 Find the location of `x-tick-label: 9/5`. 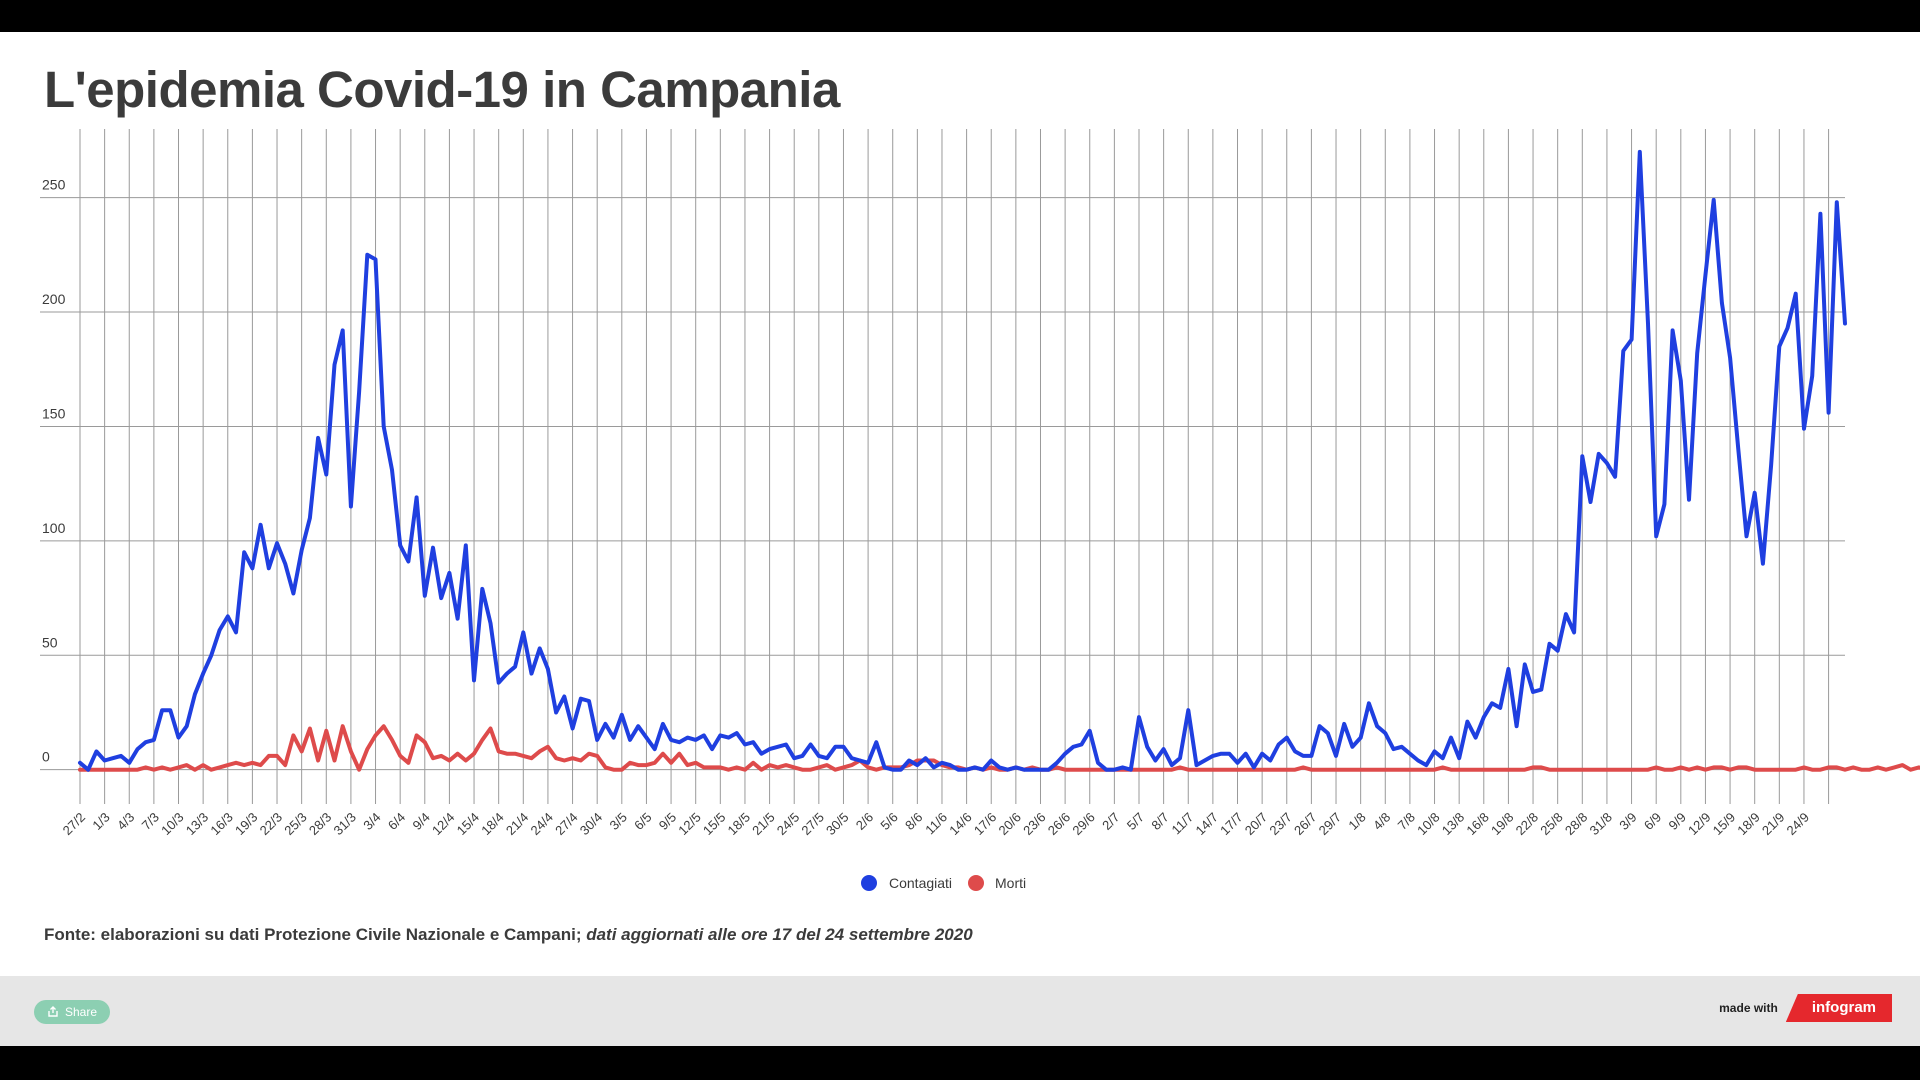

x-tick-label: 9/5 is located at coordinates (667, 821).